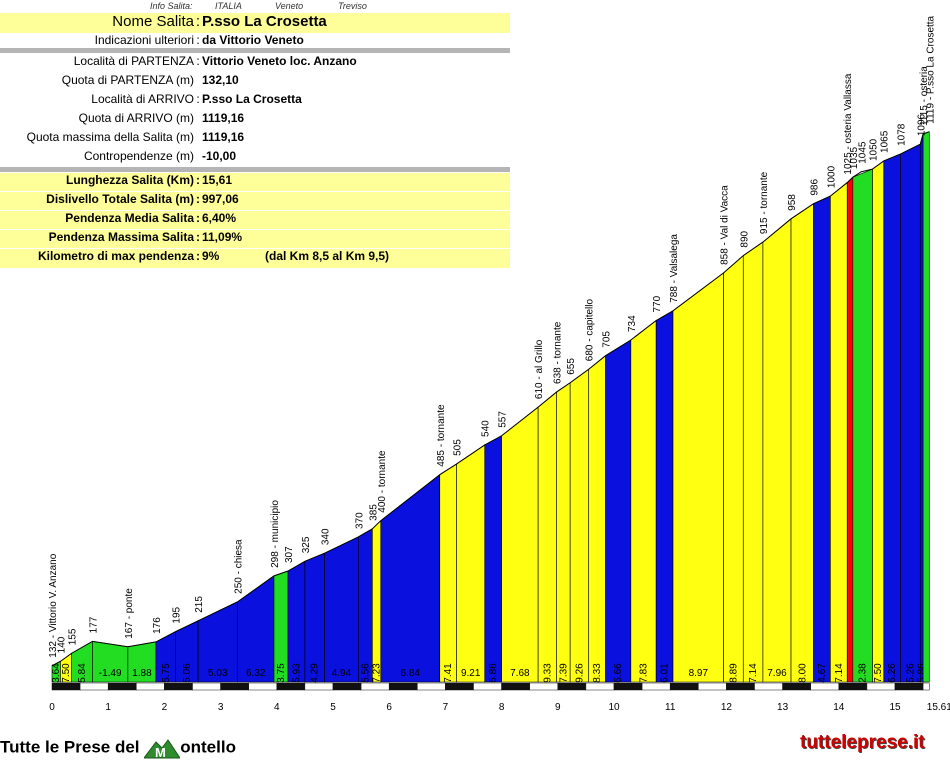 The width and height of the screenshot is (950, 760). Describe the element at coordinates (82, 673) in the screenshot. I see `gradient-label: 5.84` at that location.